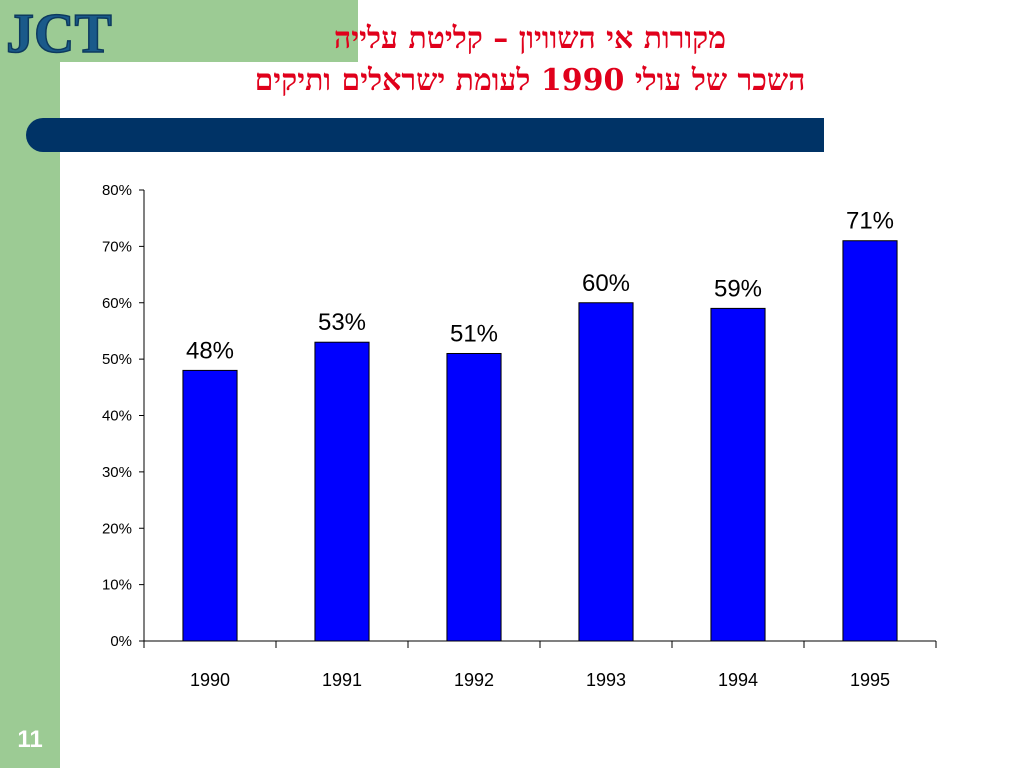 This screenshot has width=1024, height=768. What do you see at coordinates (342, 491) in the screenshot?
I see `bar-1991` at bounding box center [342, 491].